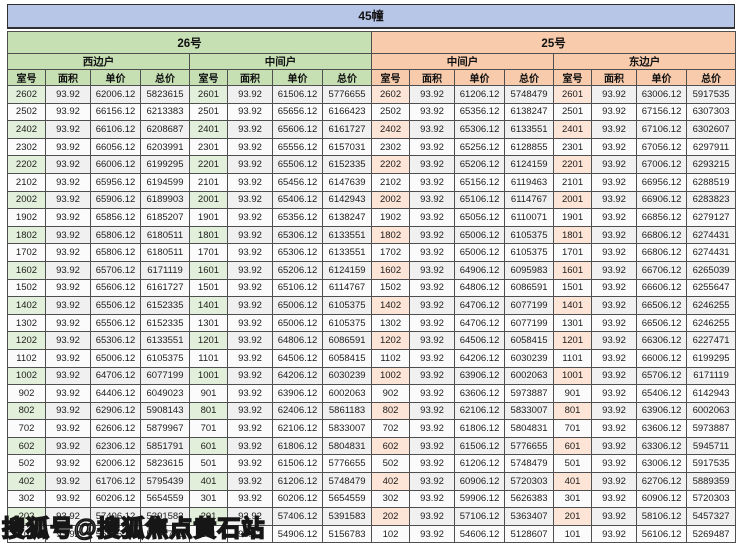 The height and width of the screenshot is (545, 740). Describe the element at coordinates (297, 534) in the screenshot. I see `unit-price-cell: 54906.12` at that location.